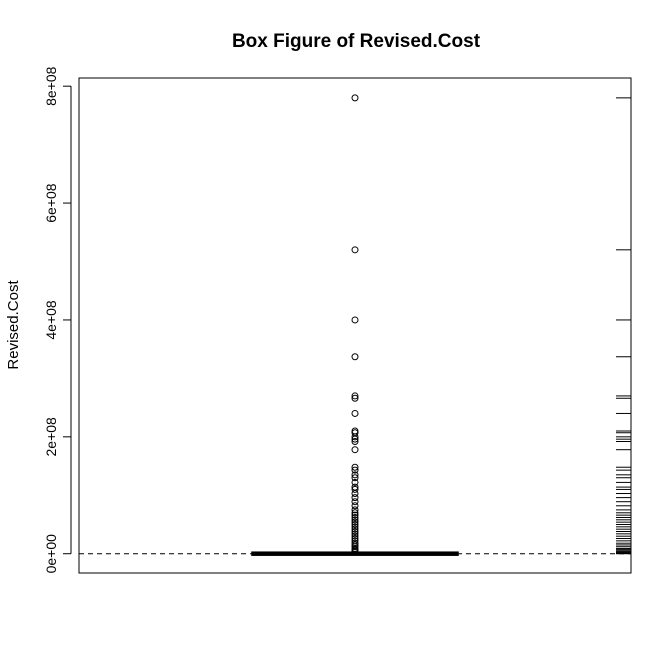 This screenshot has width=672, height=671. What do you see at coordinates (51, 203) in the screenshot?
I see `y-tick-label: 6e+08` at bounding box center [51, 203].